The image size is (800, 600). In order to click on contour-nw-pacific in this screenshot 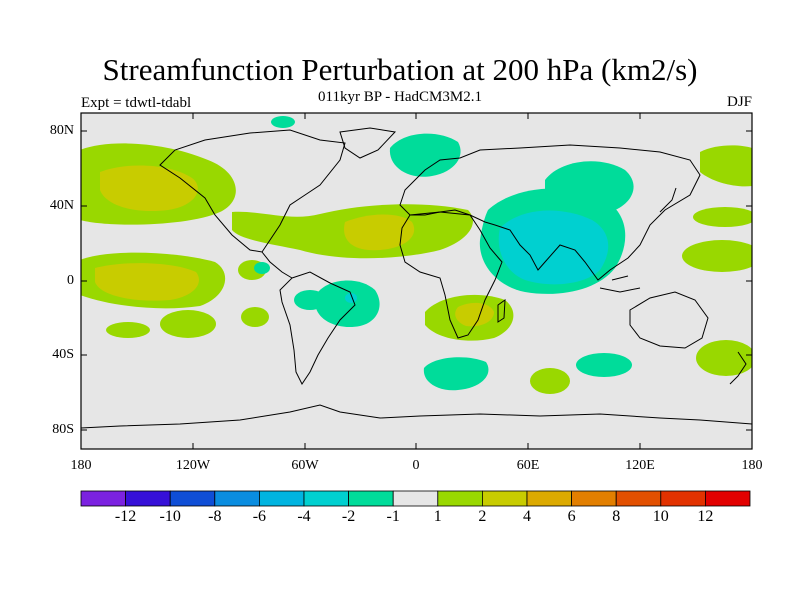, I will do `click(722, 217)`.